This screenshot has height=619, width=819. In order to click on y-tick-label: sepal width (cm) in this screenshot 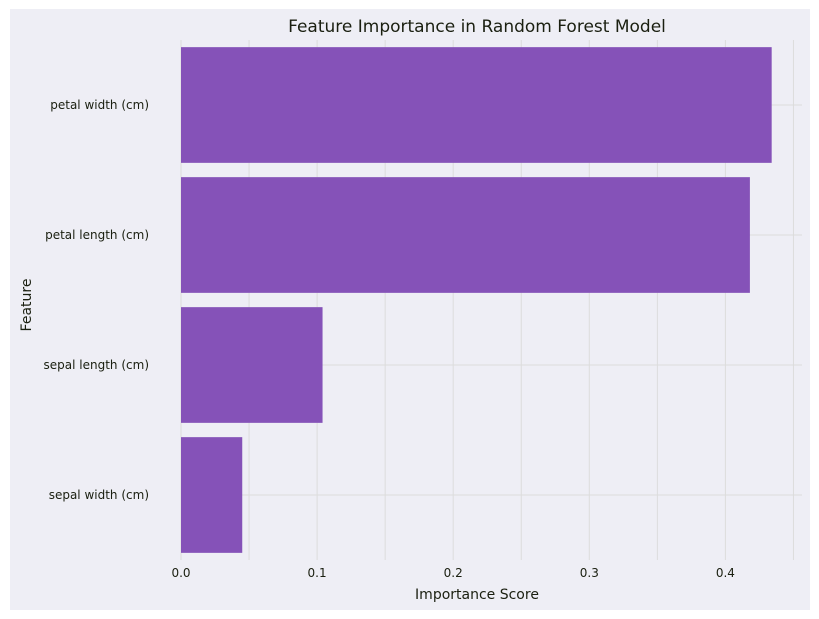, I will do `click(99, 495)`.